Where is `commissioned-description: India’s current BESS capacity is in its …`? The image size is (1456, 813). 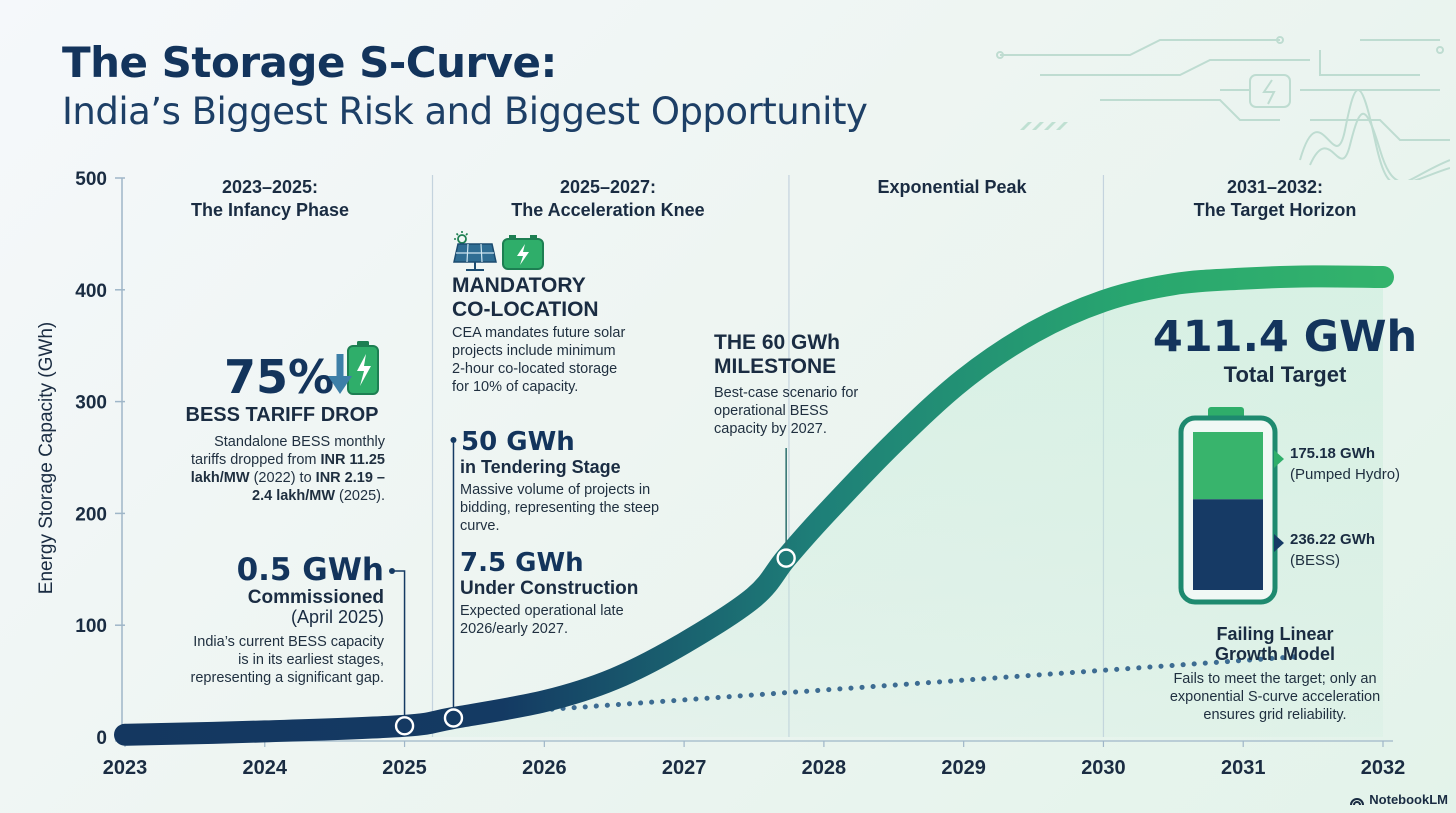
commissioned-description: India’s current BESS capacity is in its … is located at coordinates (267, 660).